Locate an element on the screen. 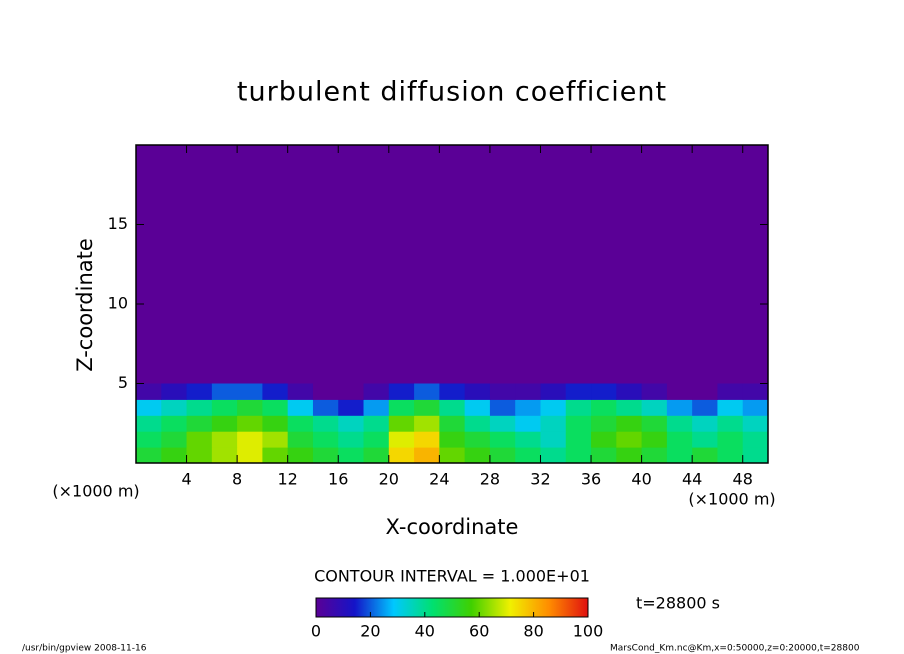  x-tick-label: 16 is located at coordinates (338, 479).